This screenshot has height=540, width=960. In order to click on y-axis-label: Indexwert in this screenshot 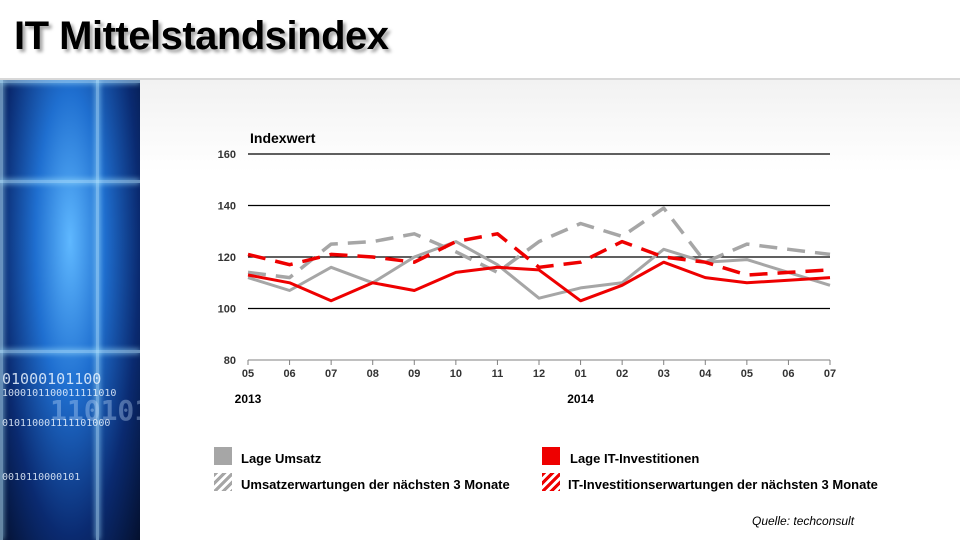, I will do `click(283, 138)`.